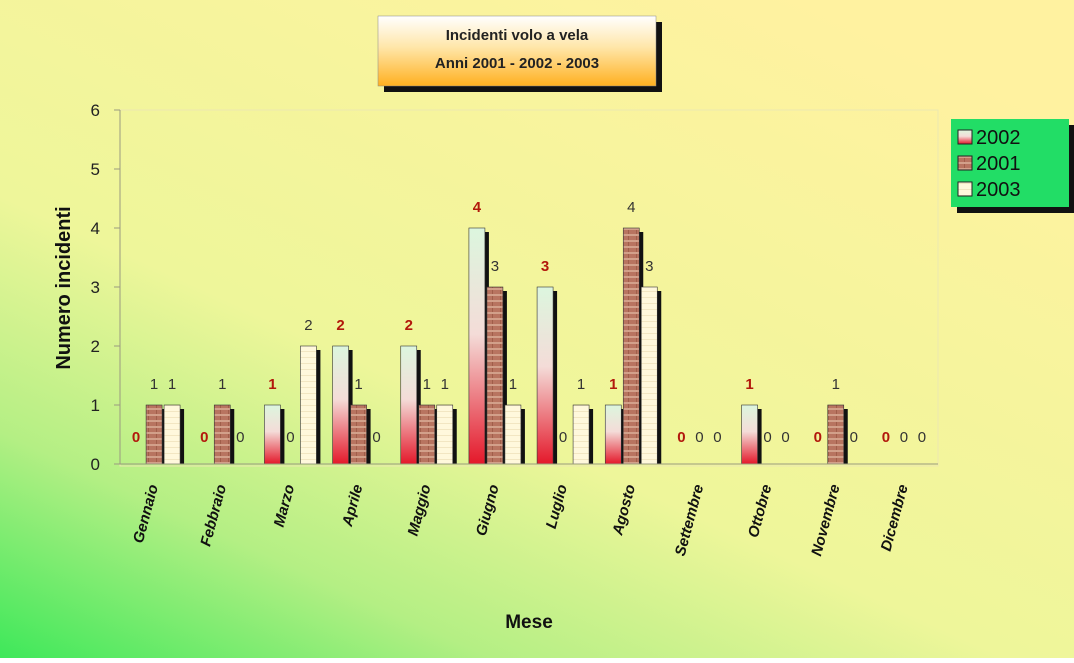 The height and width of the screenshot is (663, 1074). I want to click on legend: 2002 2001 2003, so click(1012, 166).